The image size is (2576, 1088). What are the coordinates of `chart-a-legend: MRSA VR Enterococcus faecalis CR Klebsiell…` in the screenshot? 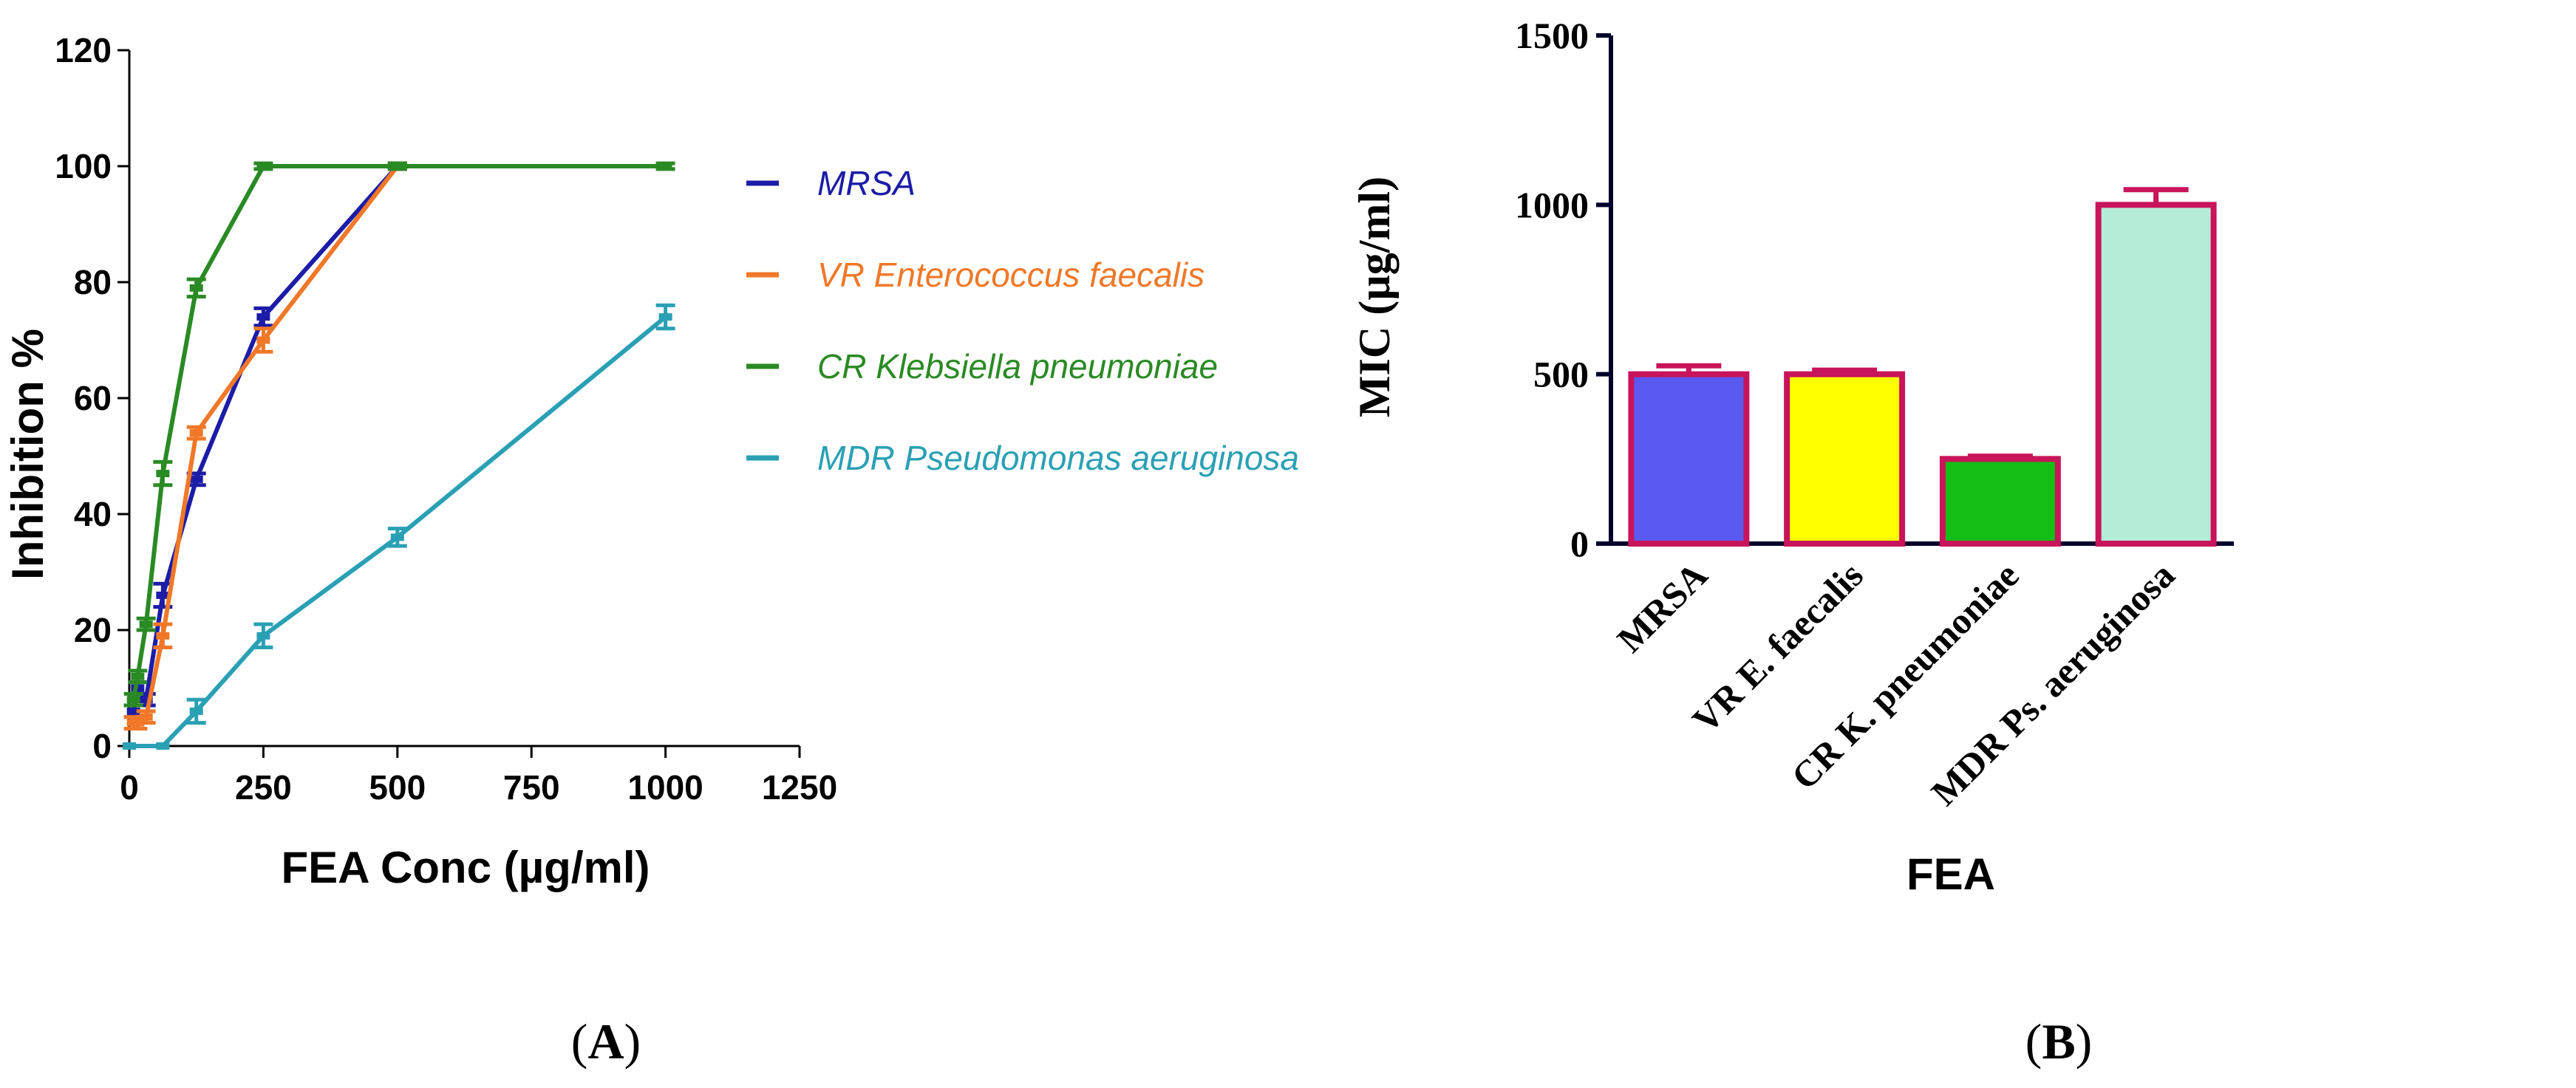 It's located at (1022, 320).